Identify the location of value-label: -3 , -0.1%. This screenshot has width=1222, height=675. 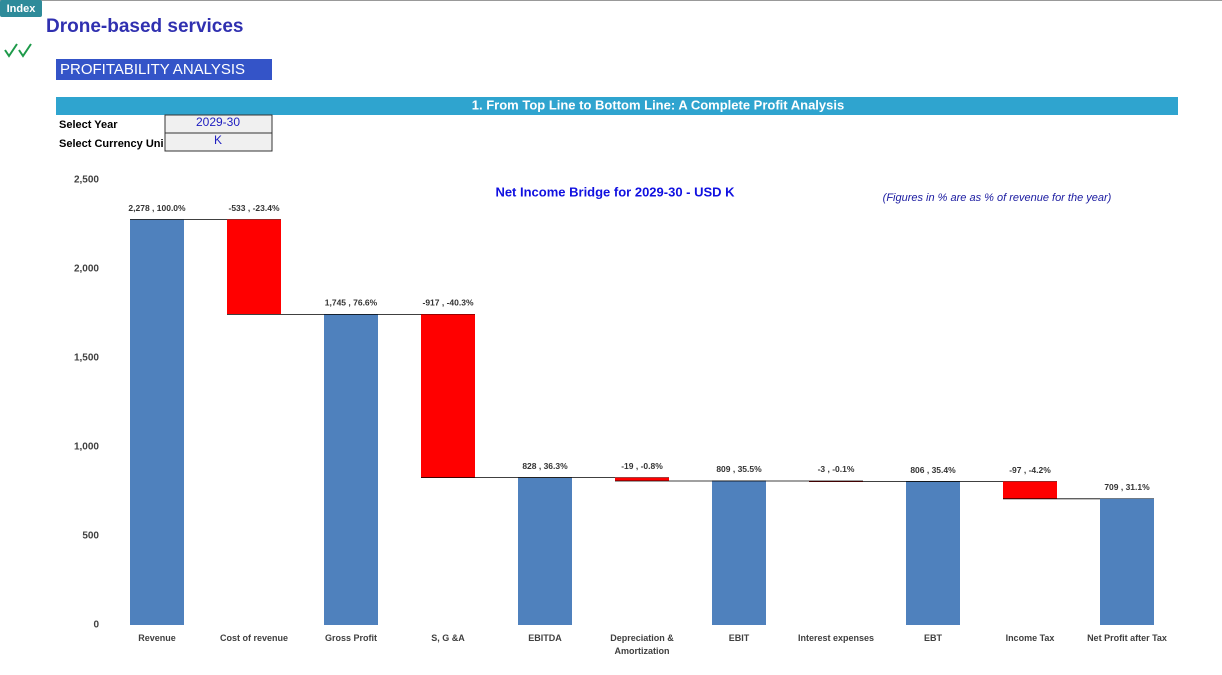
(836, 469).